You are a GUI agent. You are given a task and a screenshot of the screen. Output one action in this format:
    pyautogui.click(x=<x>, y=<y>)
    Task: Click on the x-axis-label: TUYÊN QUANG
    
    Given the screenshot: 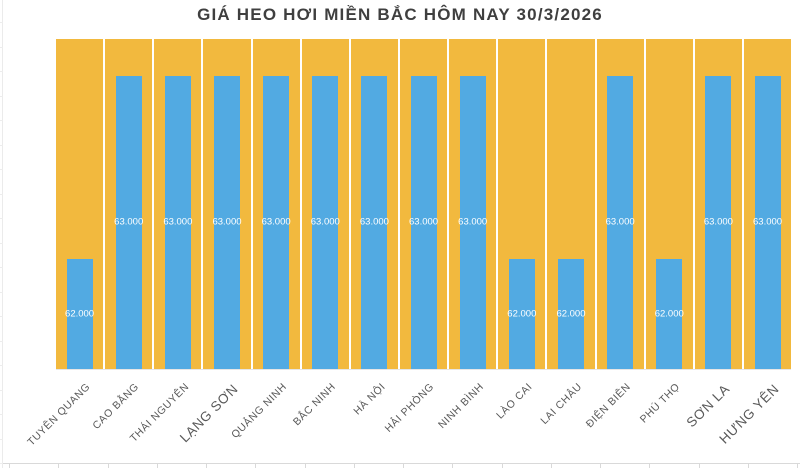 What is the action you would take?
    pyautogui.click(x=59, y=414)
    